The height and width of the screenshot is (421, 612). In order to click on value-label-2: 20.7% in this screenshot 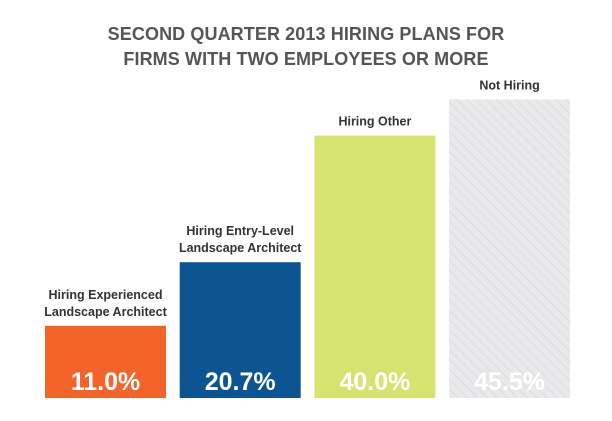, I will do `click(240, 382)`.